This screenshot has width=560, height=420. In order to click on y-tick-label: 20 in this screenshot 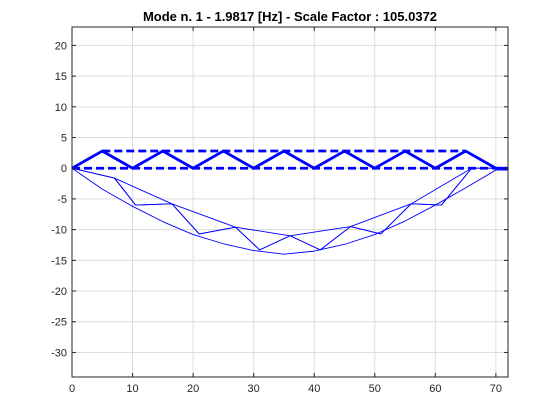, I will do `click(61, 46)`.